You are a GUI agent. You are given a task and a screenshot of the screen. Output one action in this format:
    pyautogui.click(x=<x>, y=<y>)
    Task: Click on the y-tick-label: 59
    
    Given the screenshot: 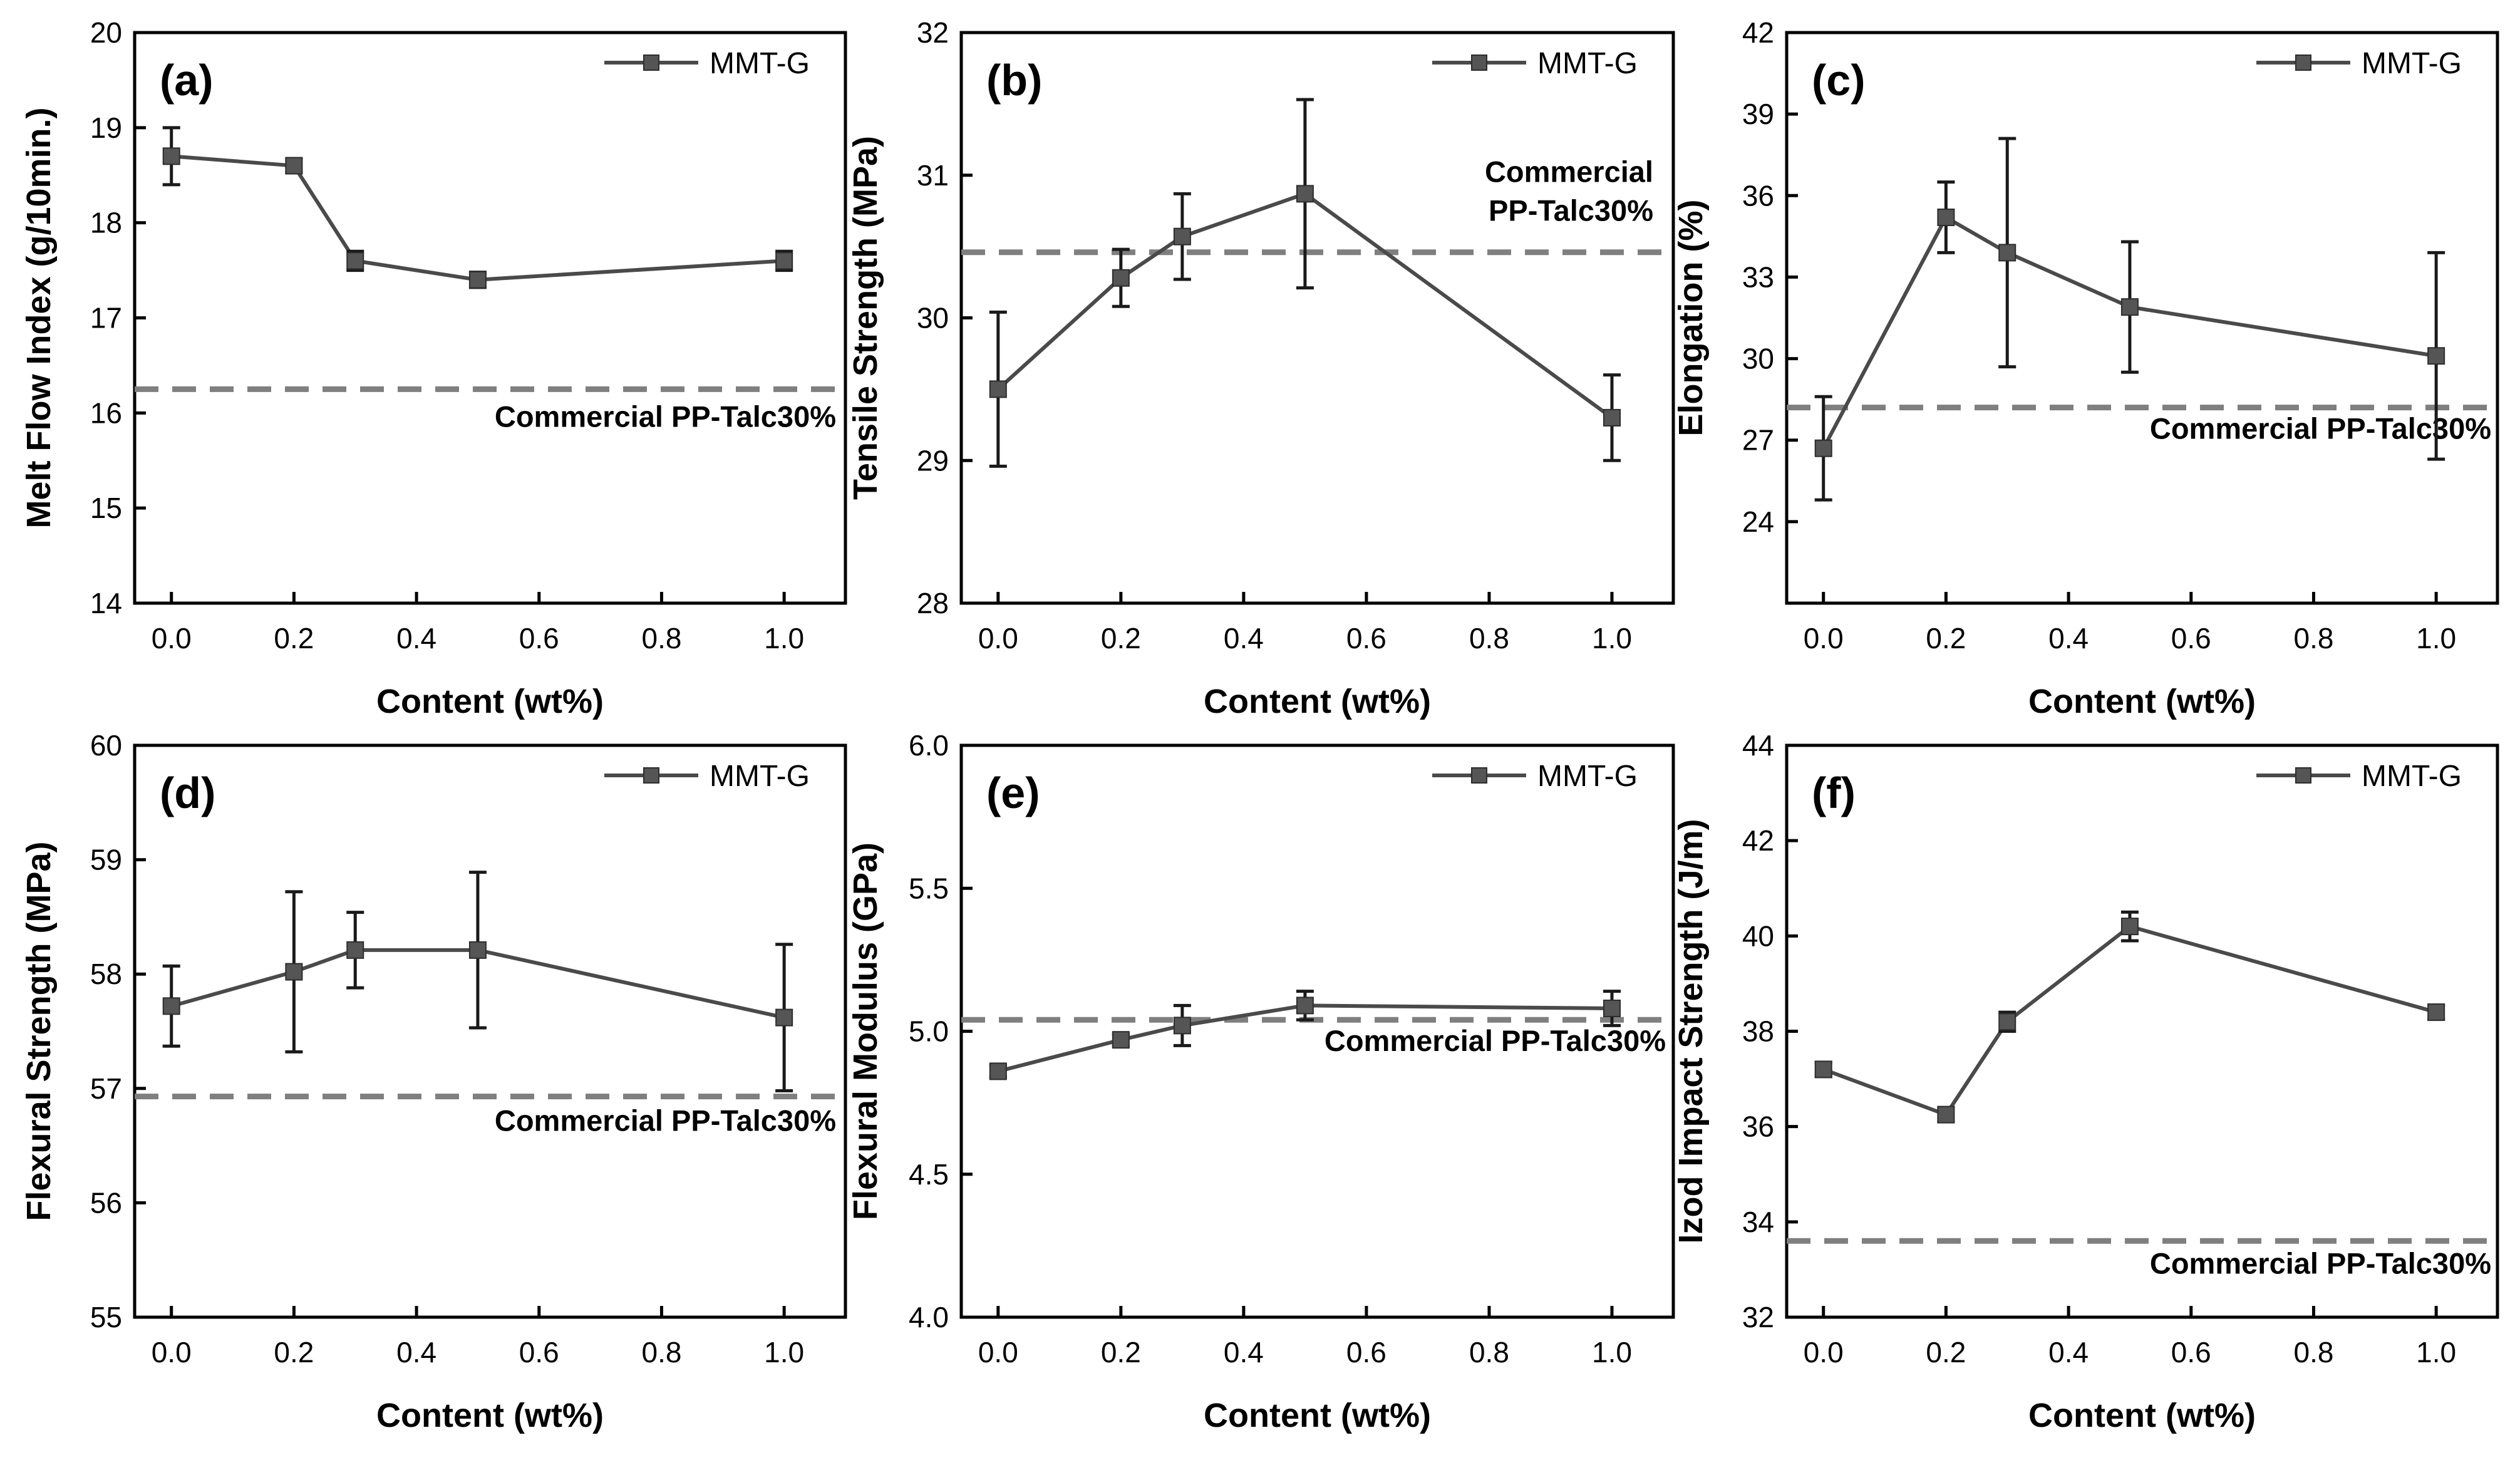 What is the action you would take?
    pyautogui.click(x=106, y=860)
    